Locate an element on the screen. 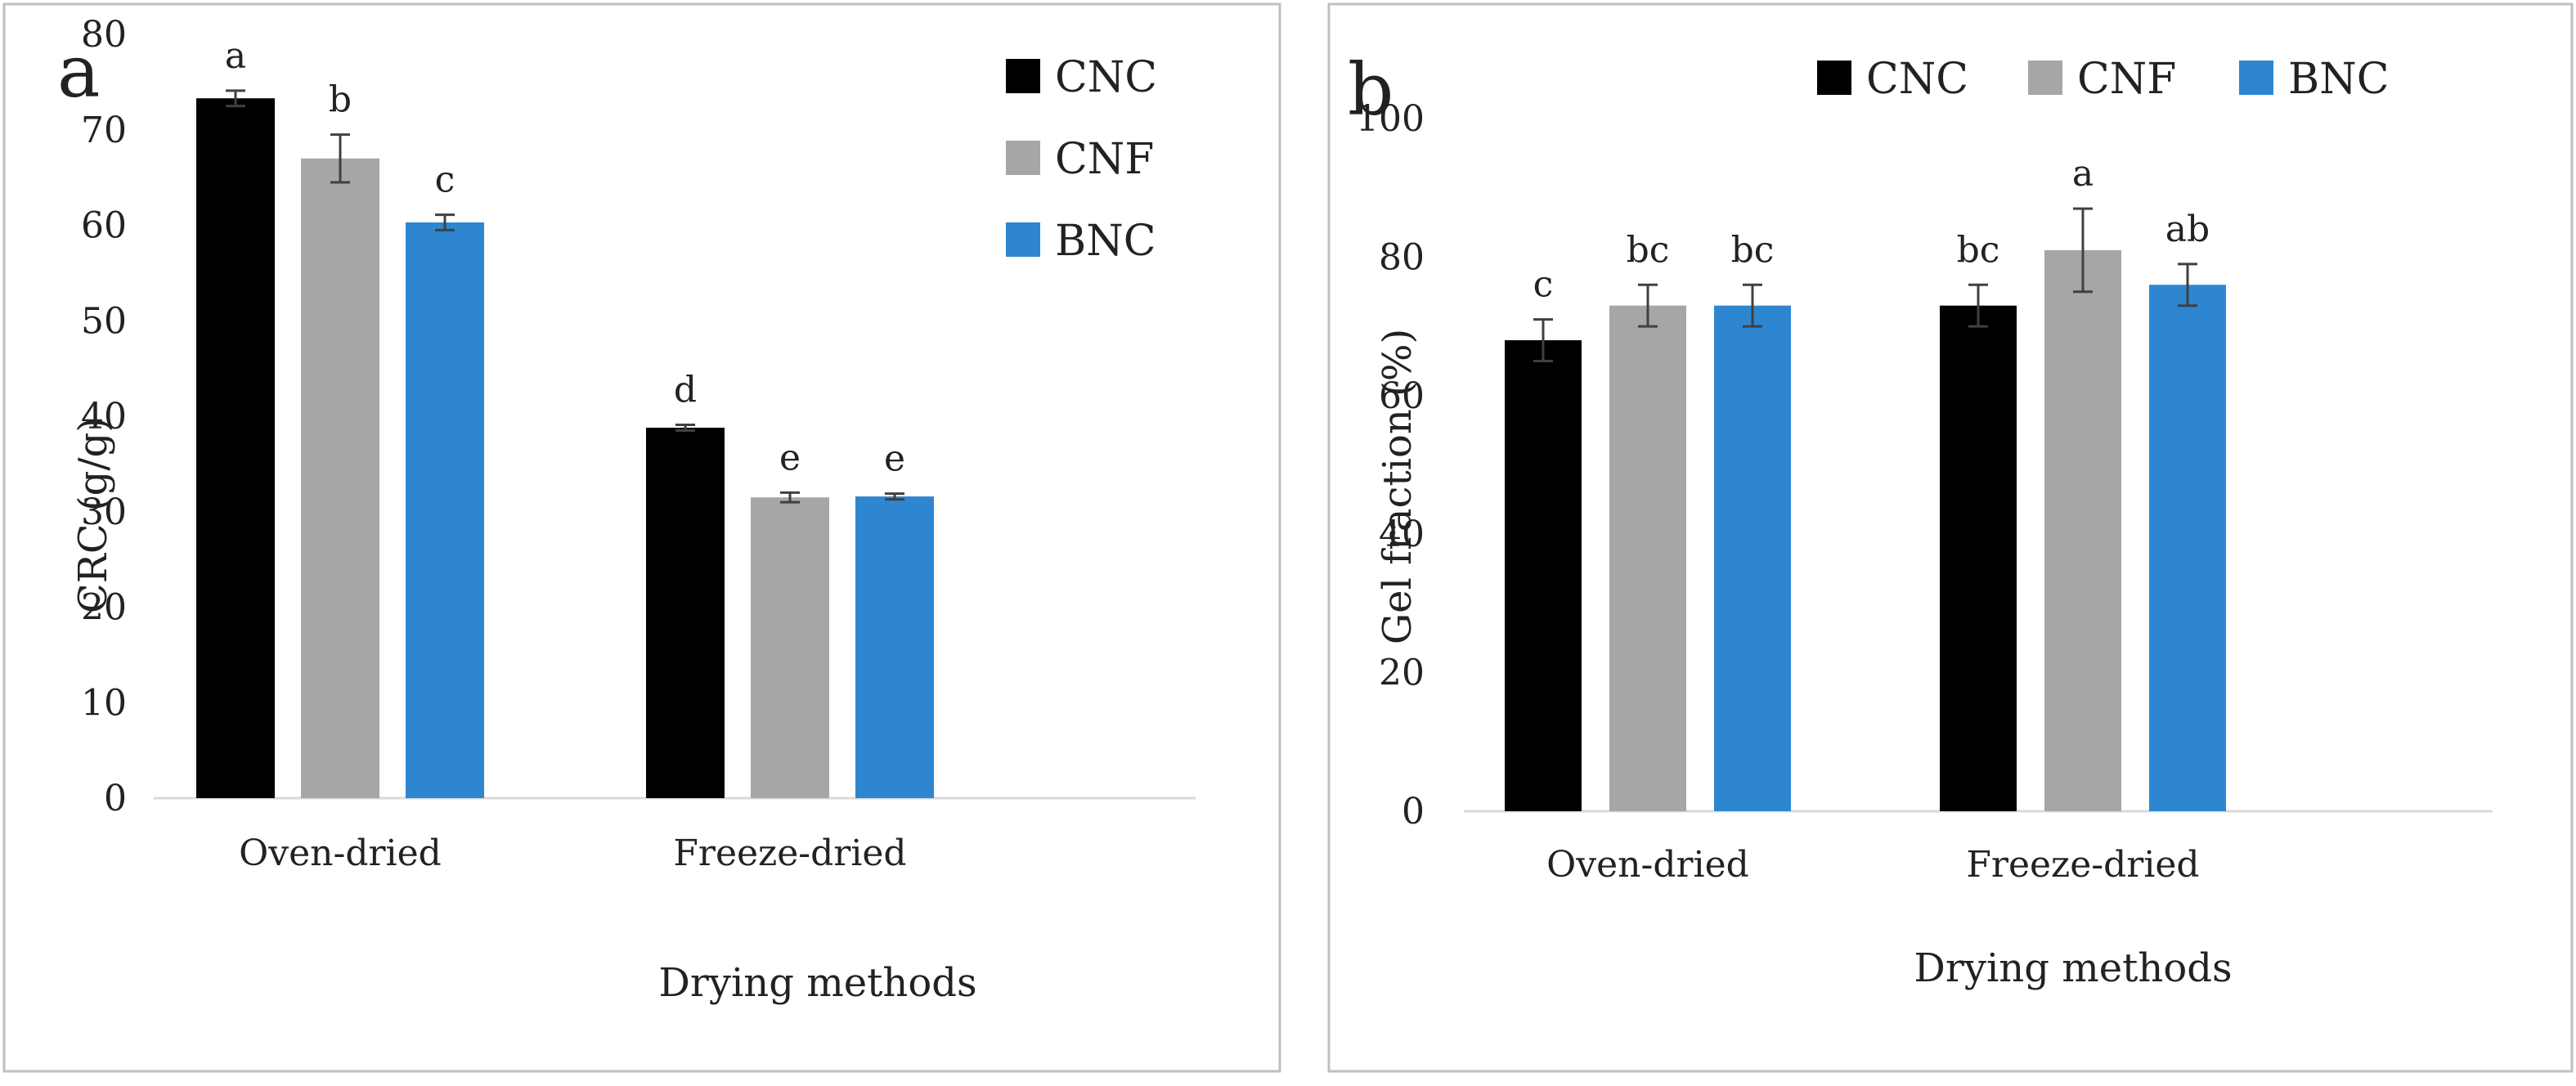 This screenshot has height=1086, width=2576. panel-a-legend: CNC CNF BNC is located at coordinates (1081, 159).